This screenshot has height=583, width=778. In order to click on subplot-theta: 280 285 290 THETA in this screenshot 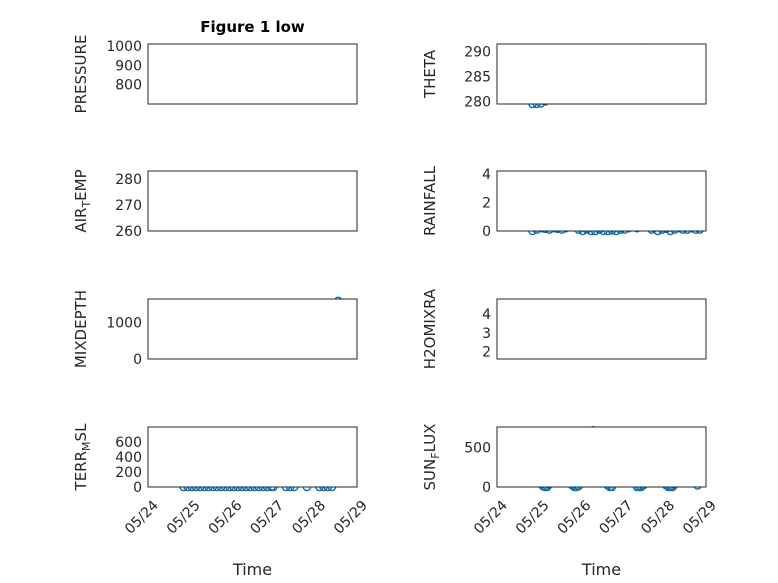, I will do `click(564, 77)`.